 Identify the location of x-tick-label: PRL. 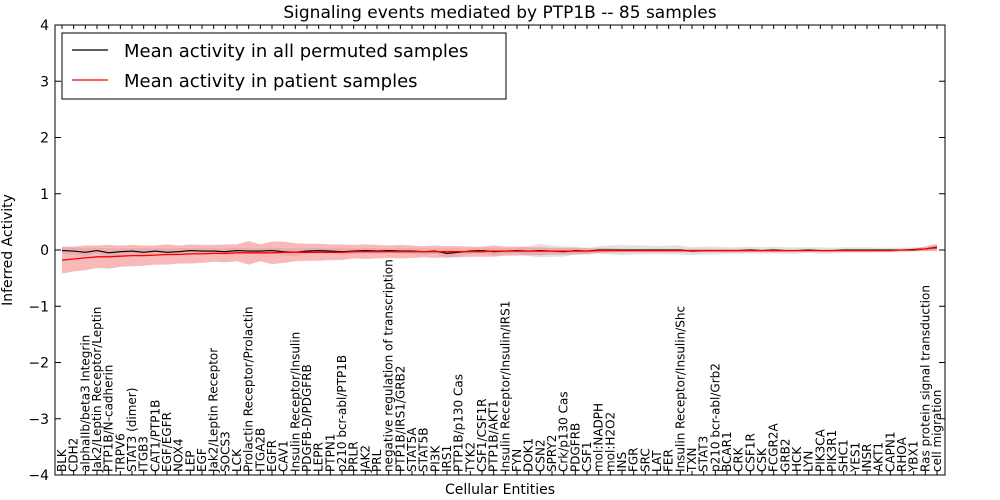
(377, 460).